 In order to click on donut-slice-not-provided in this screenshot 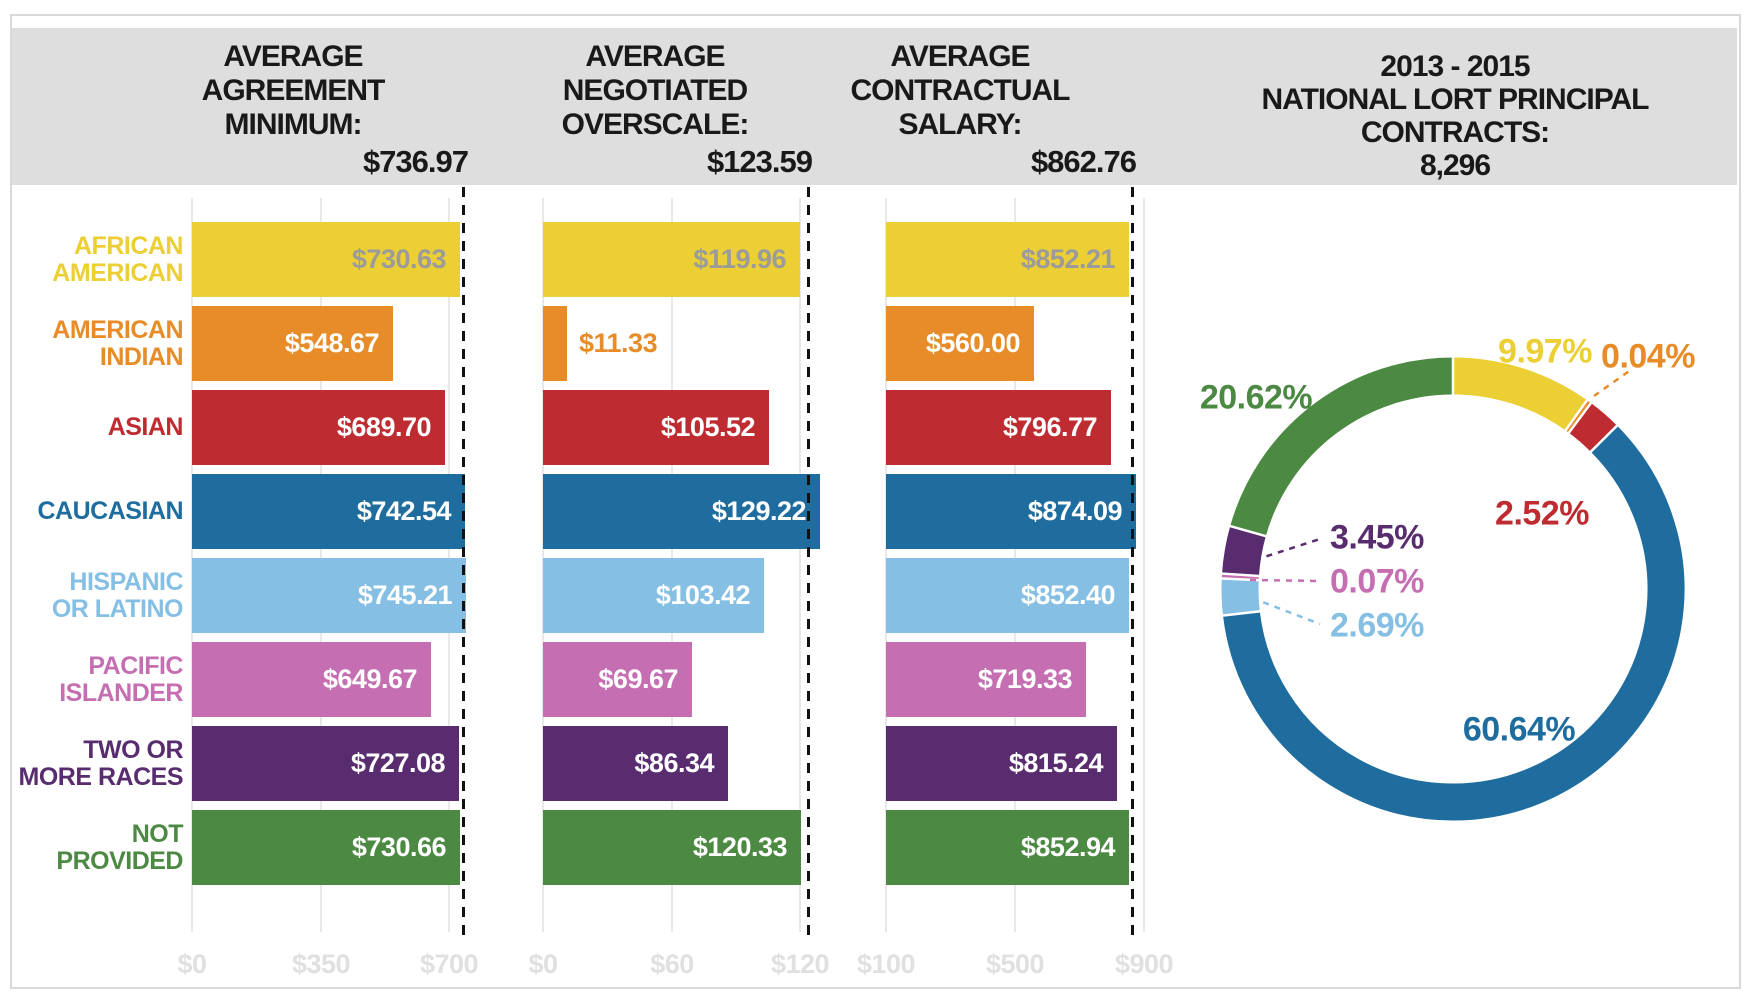, I will do `click(1342, 447)`.